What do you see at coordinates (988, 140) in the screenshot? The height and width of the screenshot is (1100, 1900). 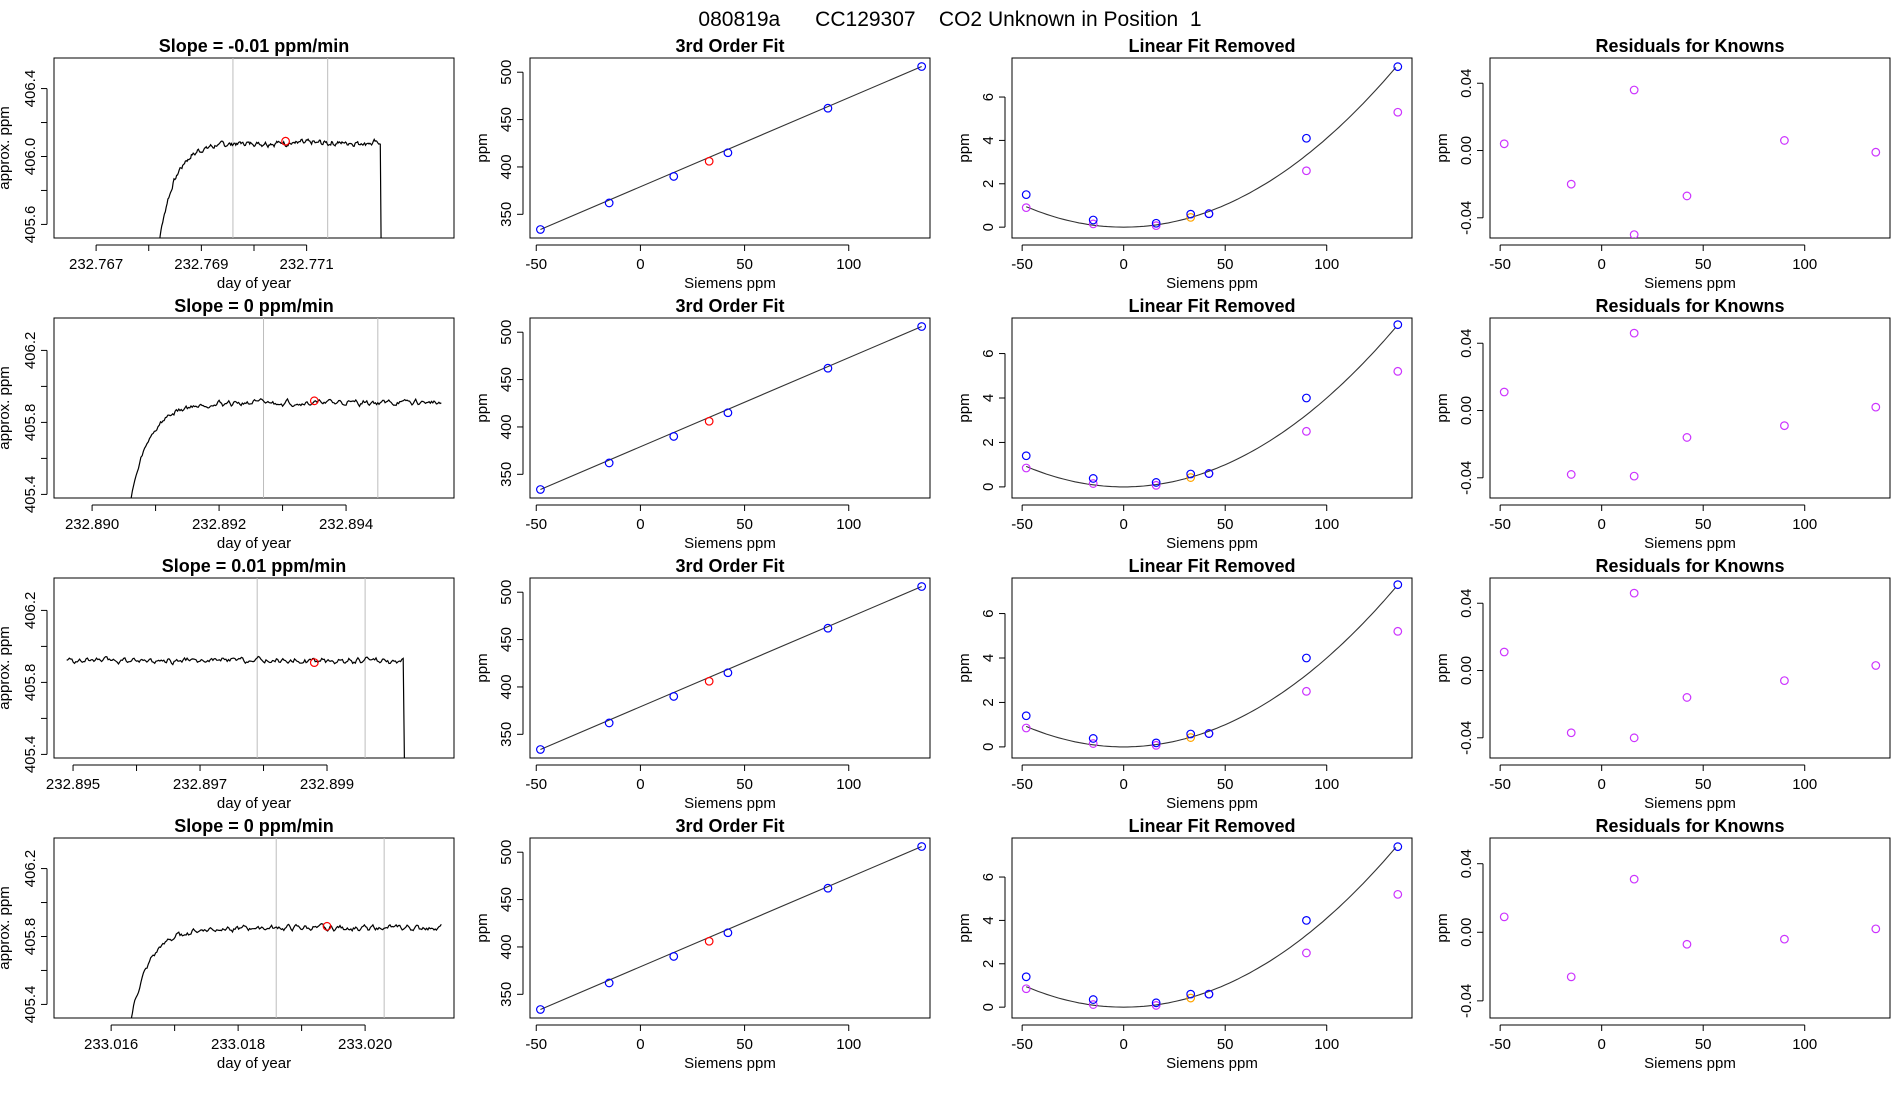 I see `y-tick-label: 4` at bounding box center [988, 140].